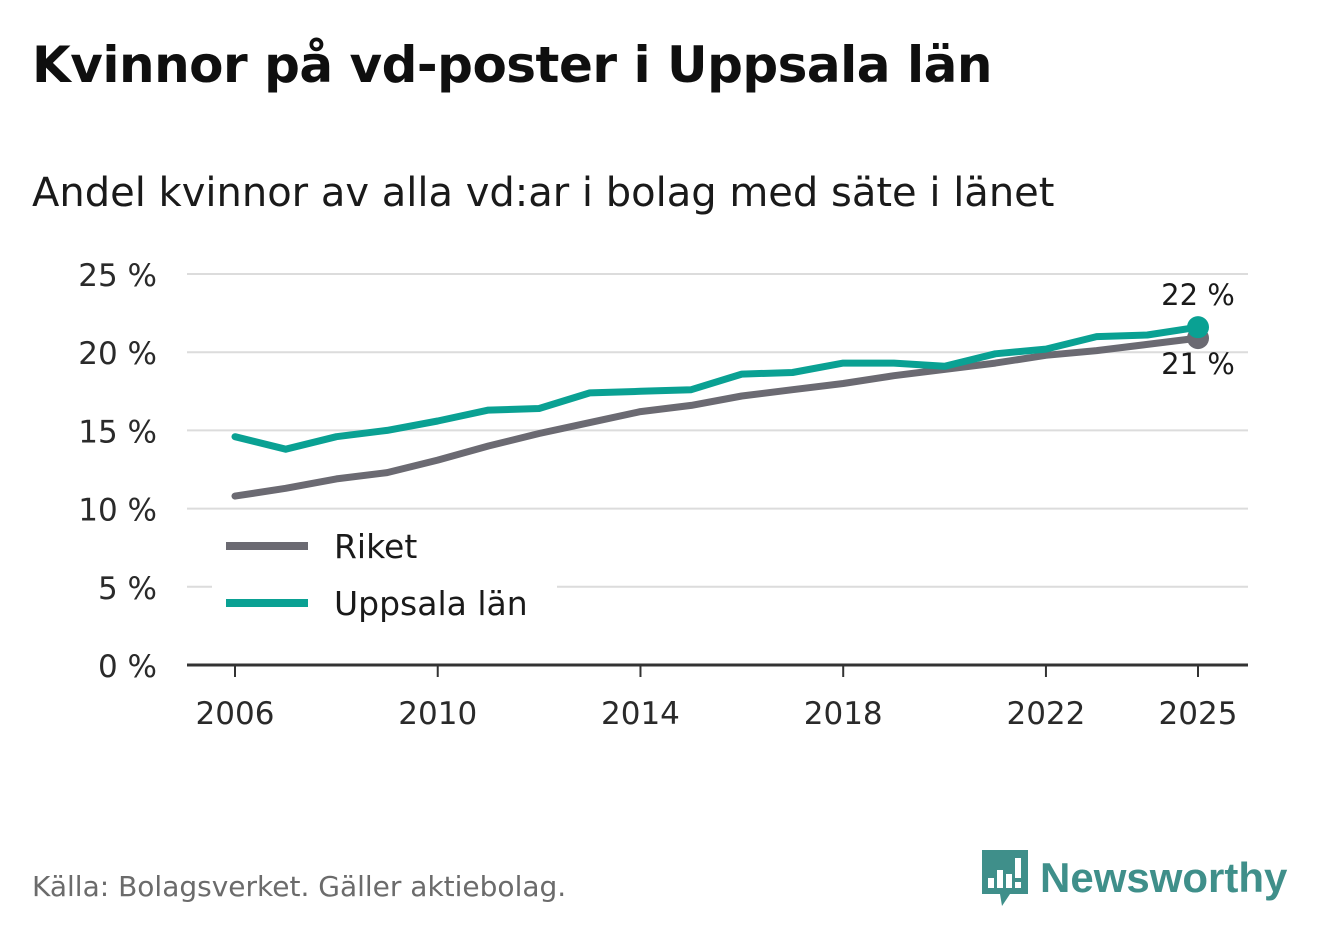 The image size is (1322, 939). What do you see at coordinates (117, 354) in the screenshot?
I see `y-tick-label: 20 %` at bounding box center [117, 354].